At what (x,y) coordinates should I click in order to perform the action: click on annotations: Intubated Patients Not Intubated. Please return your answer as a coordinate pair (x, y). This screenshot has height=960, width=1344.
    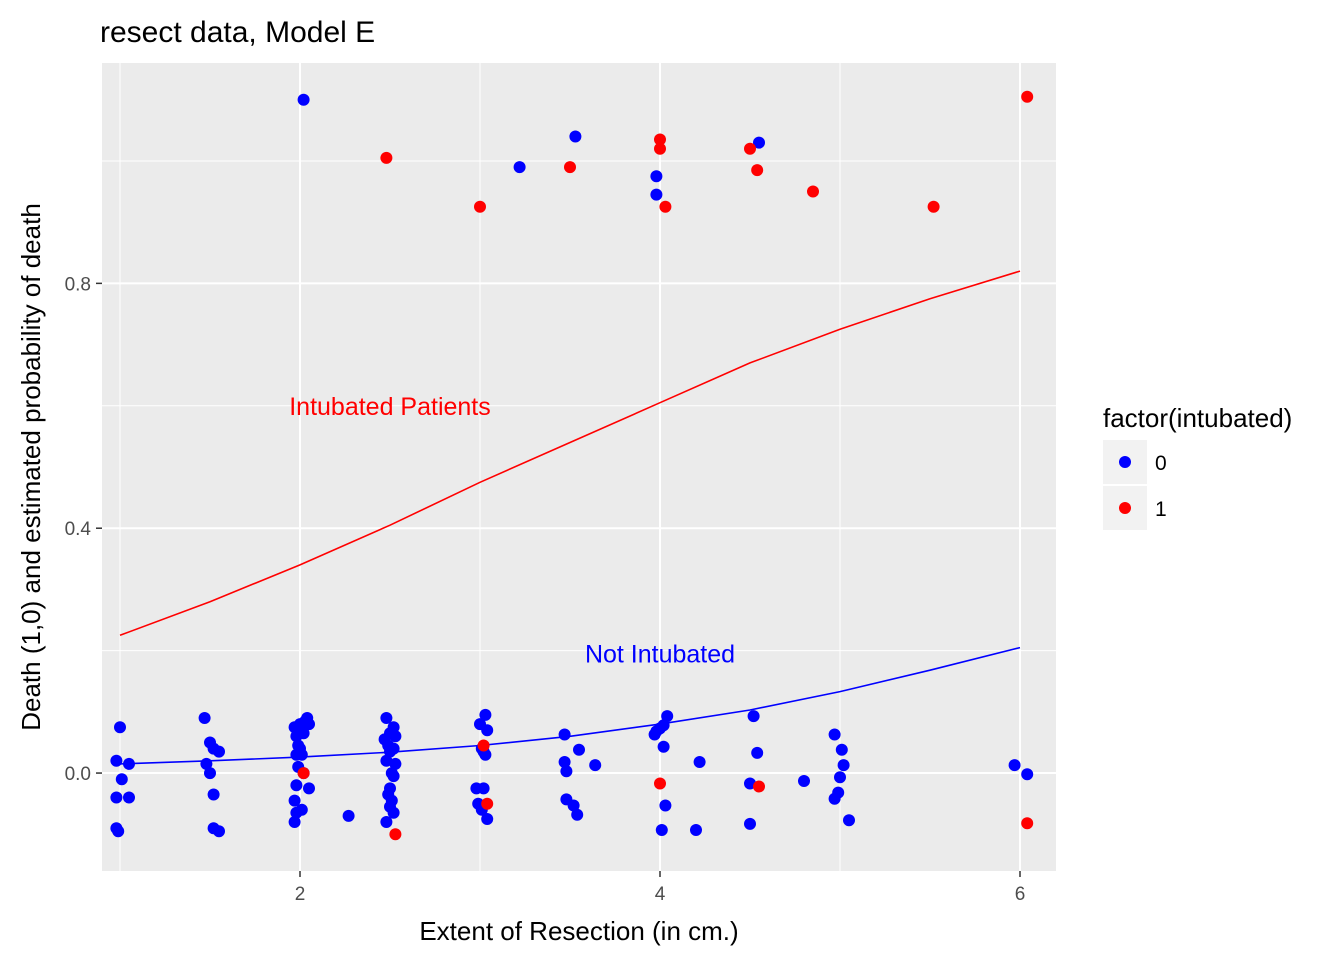
    Looking at the image, I should click on (512, 531).